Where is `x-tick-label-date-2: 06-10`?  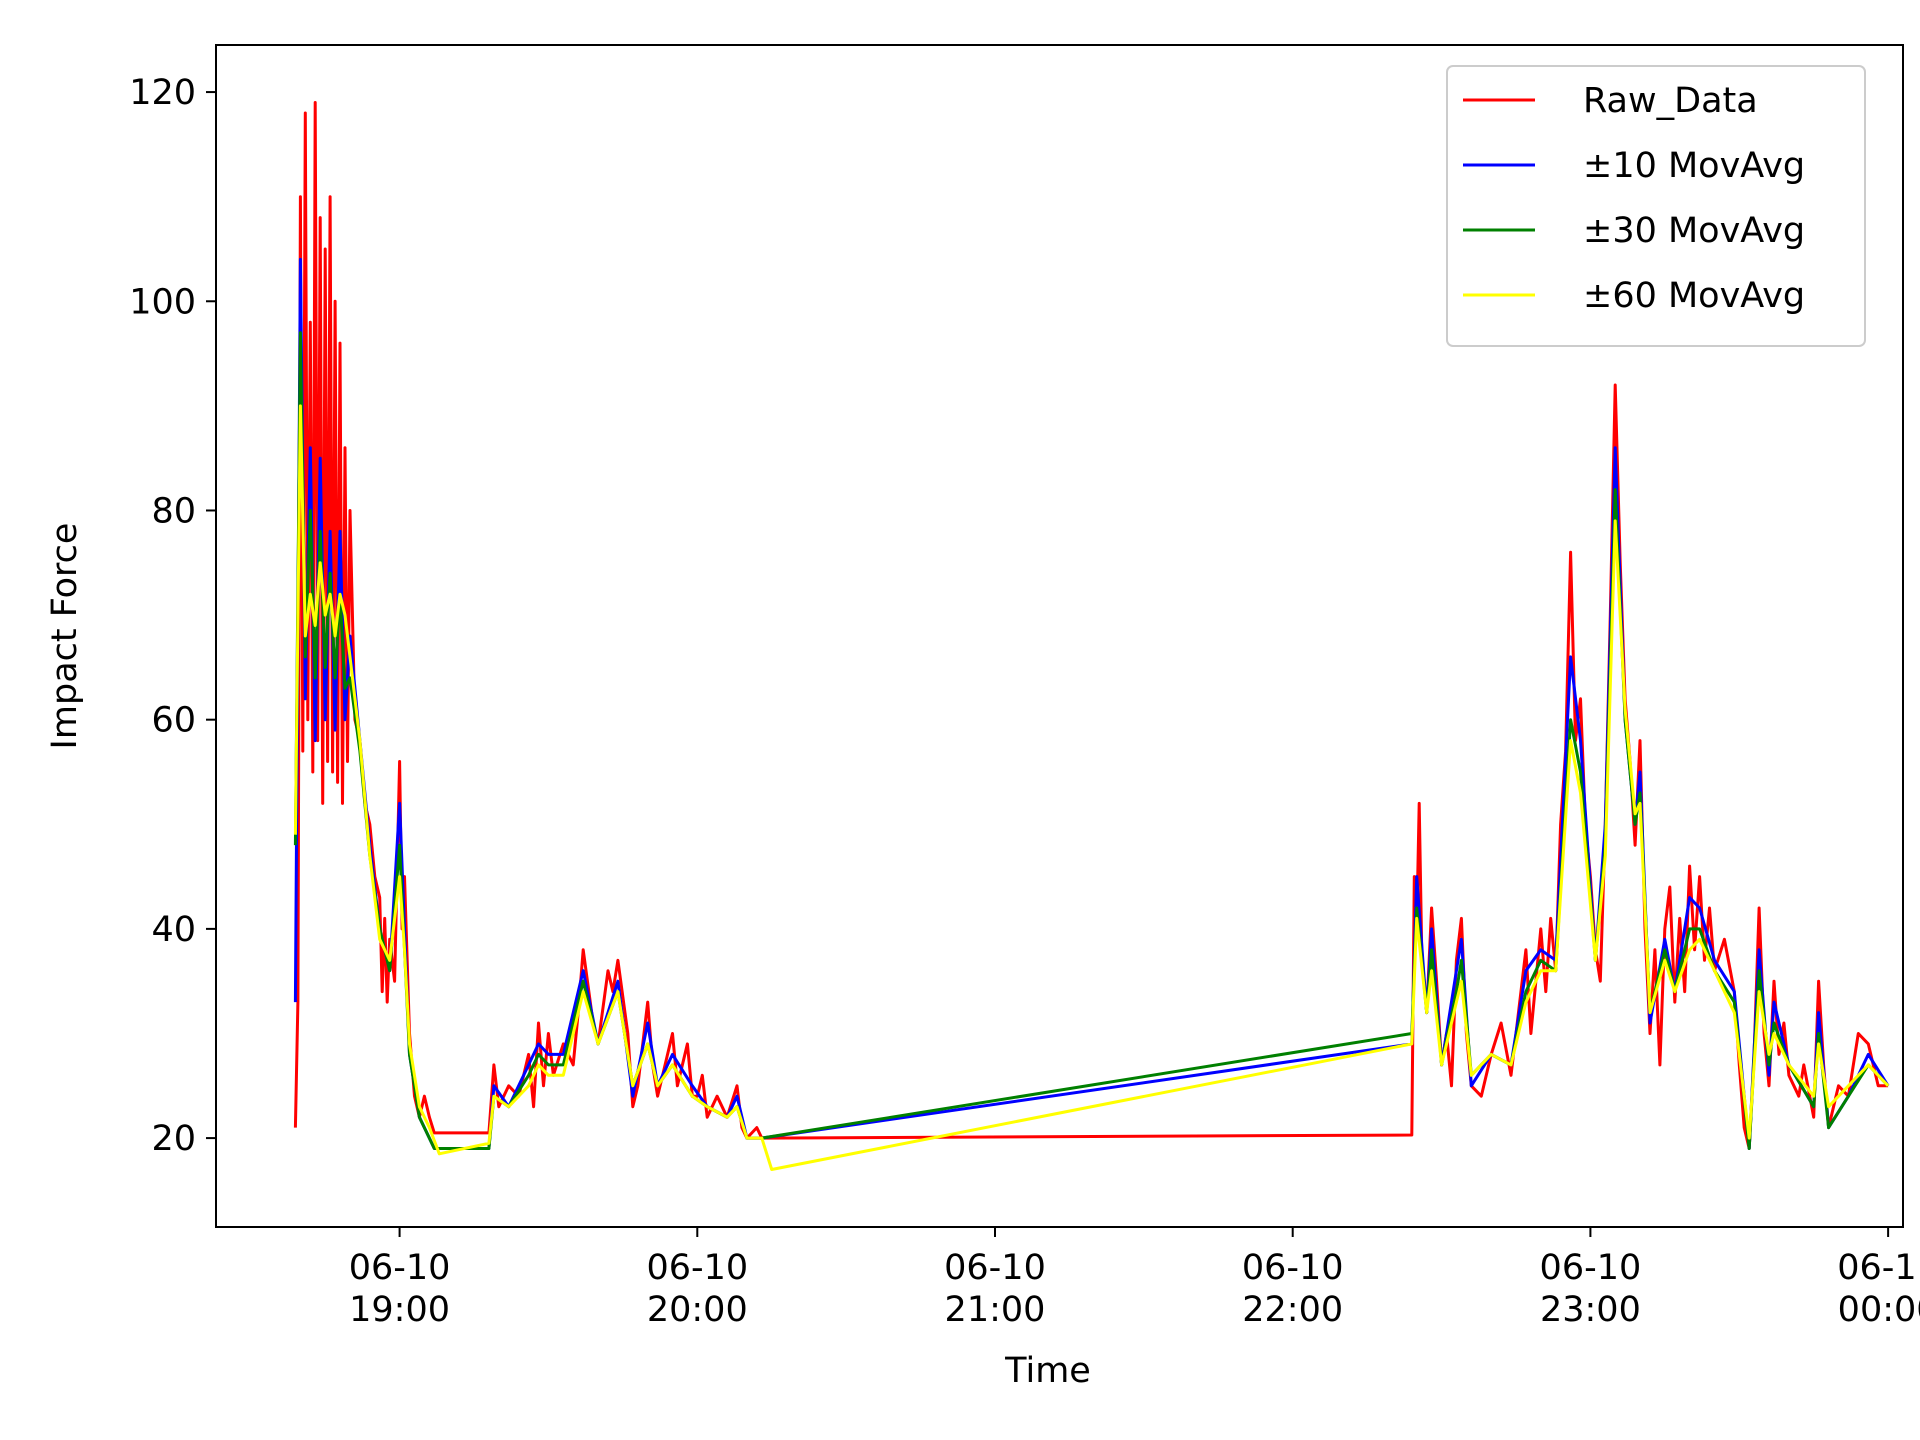 x-tick-label-date-2: 06-10 is located at coordinates (995, 1268).